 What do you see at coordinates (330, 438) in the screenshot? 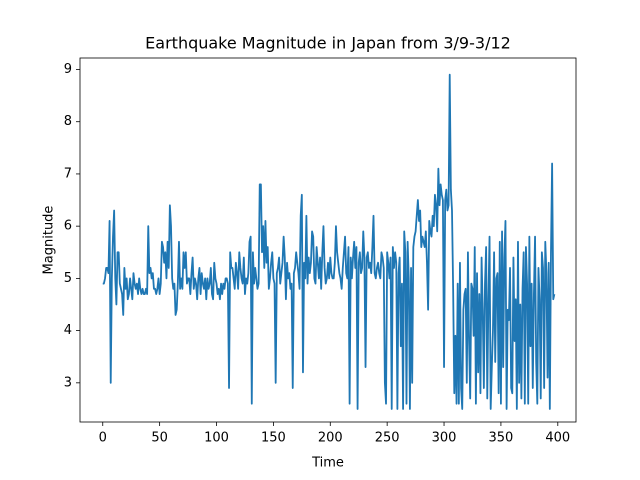
I see `x-tick-label: 200` at bounding box center [330, 438].